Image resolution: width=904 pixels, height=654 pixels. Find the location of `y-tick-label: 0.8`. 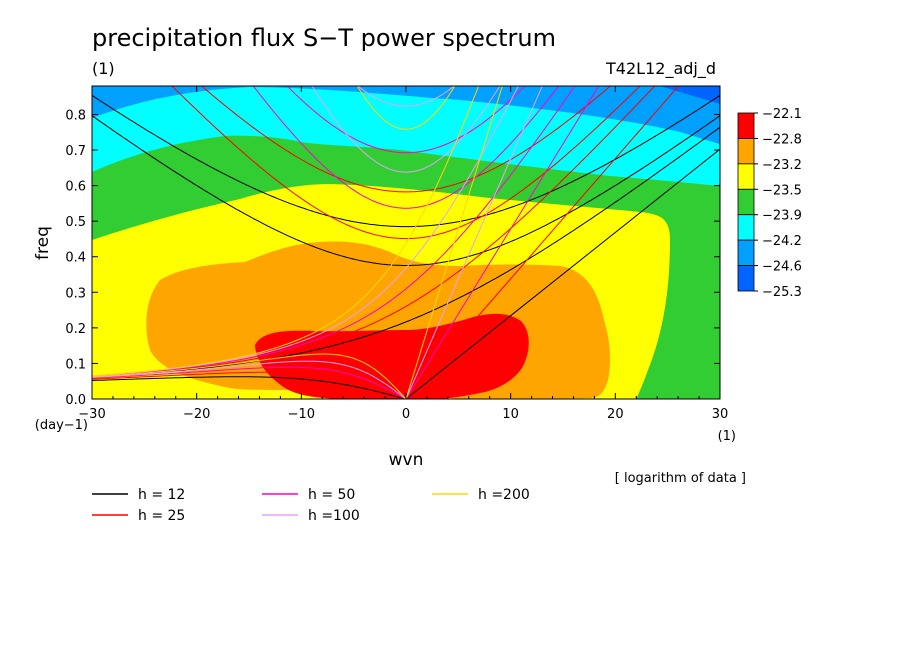

y-tick-label: 0.8 is located at coordinates (75, 115).